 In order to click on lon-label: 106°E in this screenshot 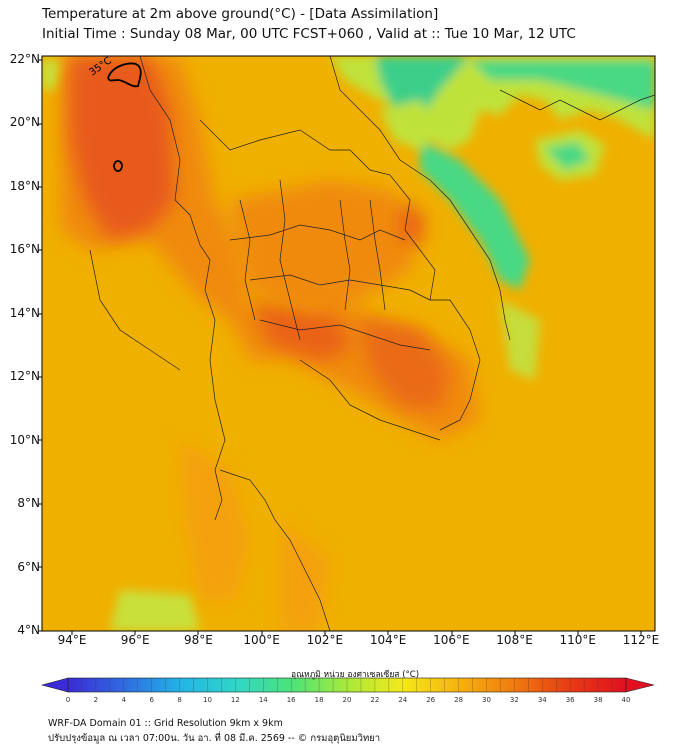, I will do `click(451, 640)`.